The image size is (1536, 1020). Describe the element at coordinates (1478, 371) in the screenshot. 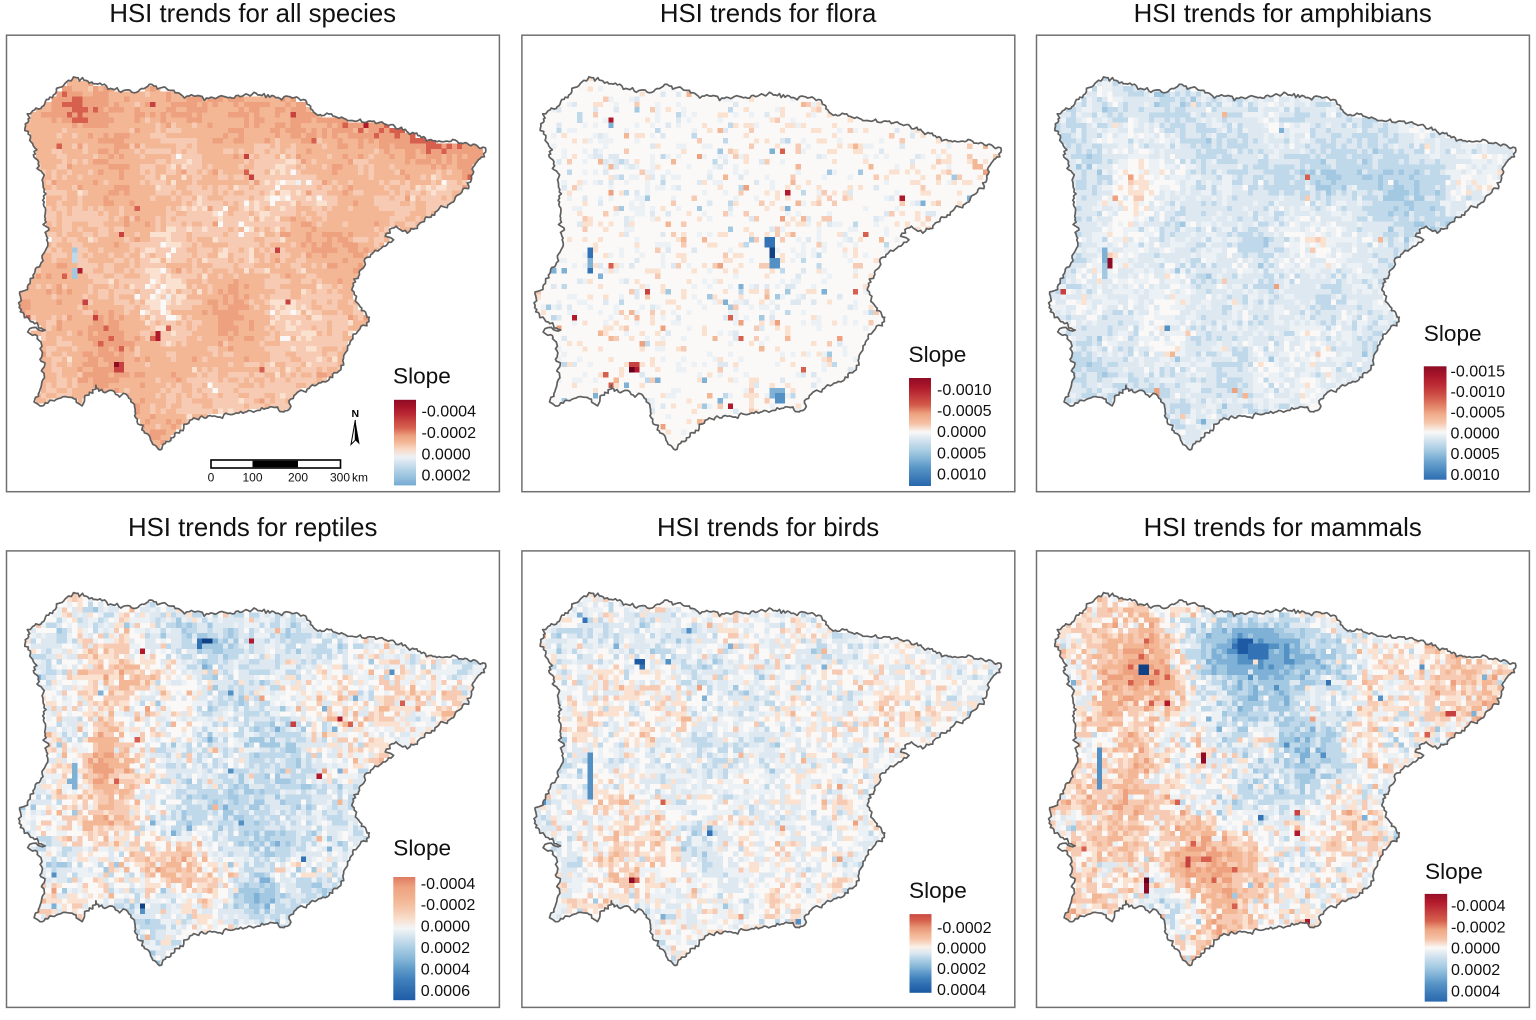

I see `svg-text: -0.0015` at that location.